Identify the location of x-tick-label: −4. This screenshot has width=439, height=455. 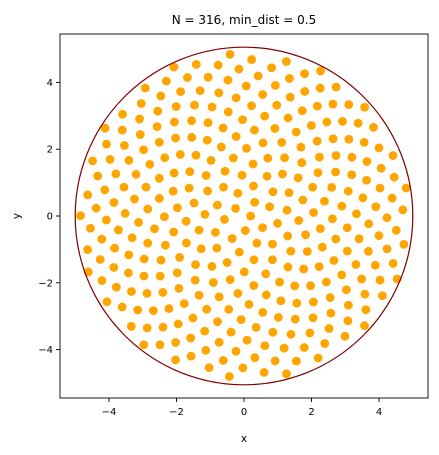
(109, 412).